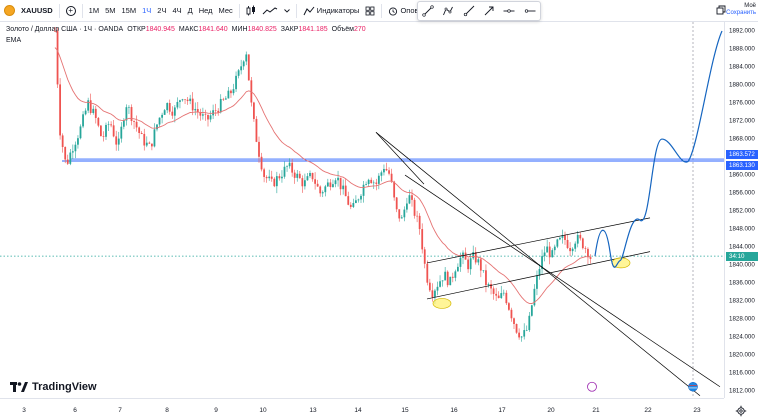 The width and height of the screenshot is (758, 420). I want to click on timeframe-button: 2Ч, so click(162, 10).